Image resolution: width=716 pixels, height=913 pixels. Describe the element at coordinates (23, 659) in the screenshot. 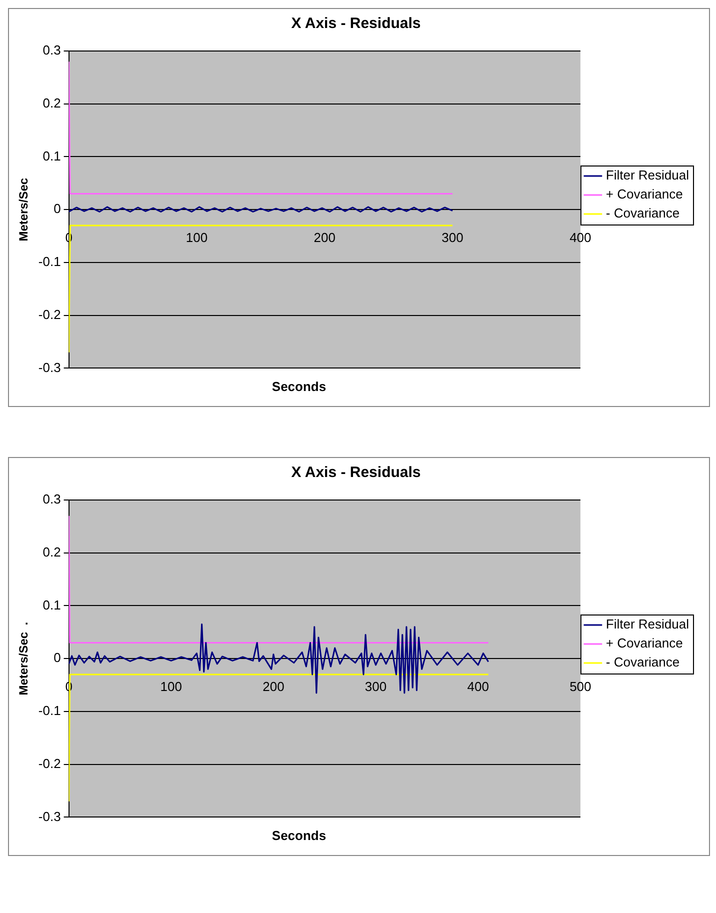

I see `y-axis-title: Meters/Sec .` at that location.